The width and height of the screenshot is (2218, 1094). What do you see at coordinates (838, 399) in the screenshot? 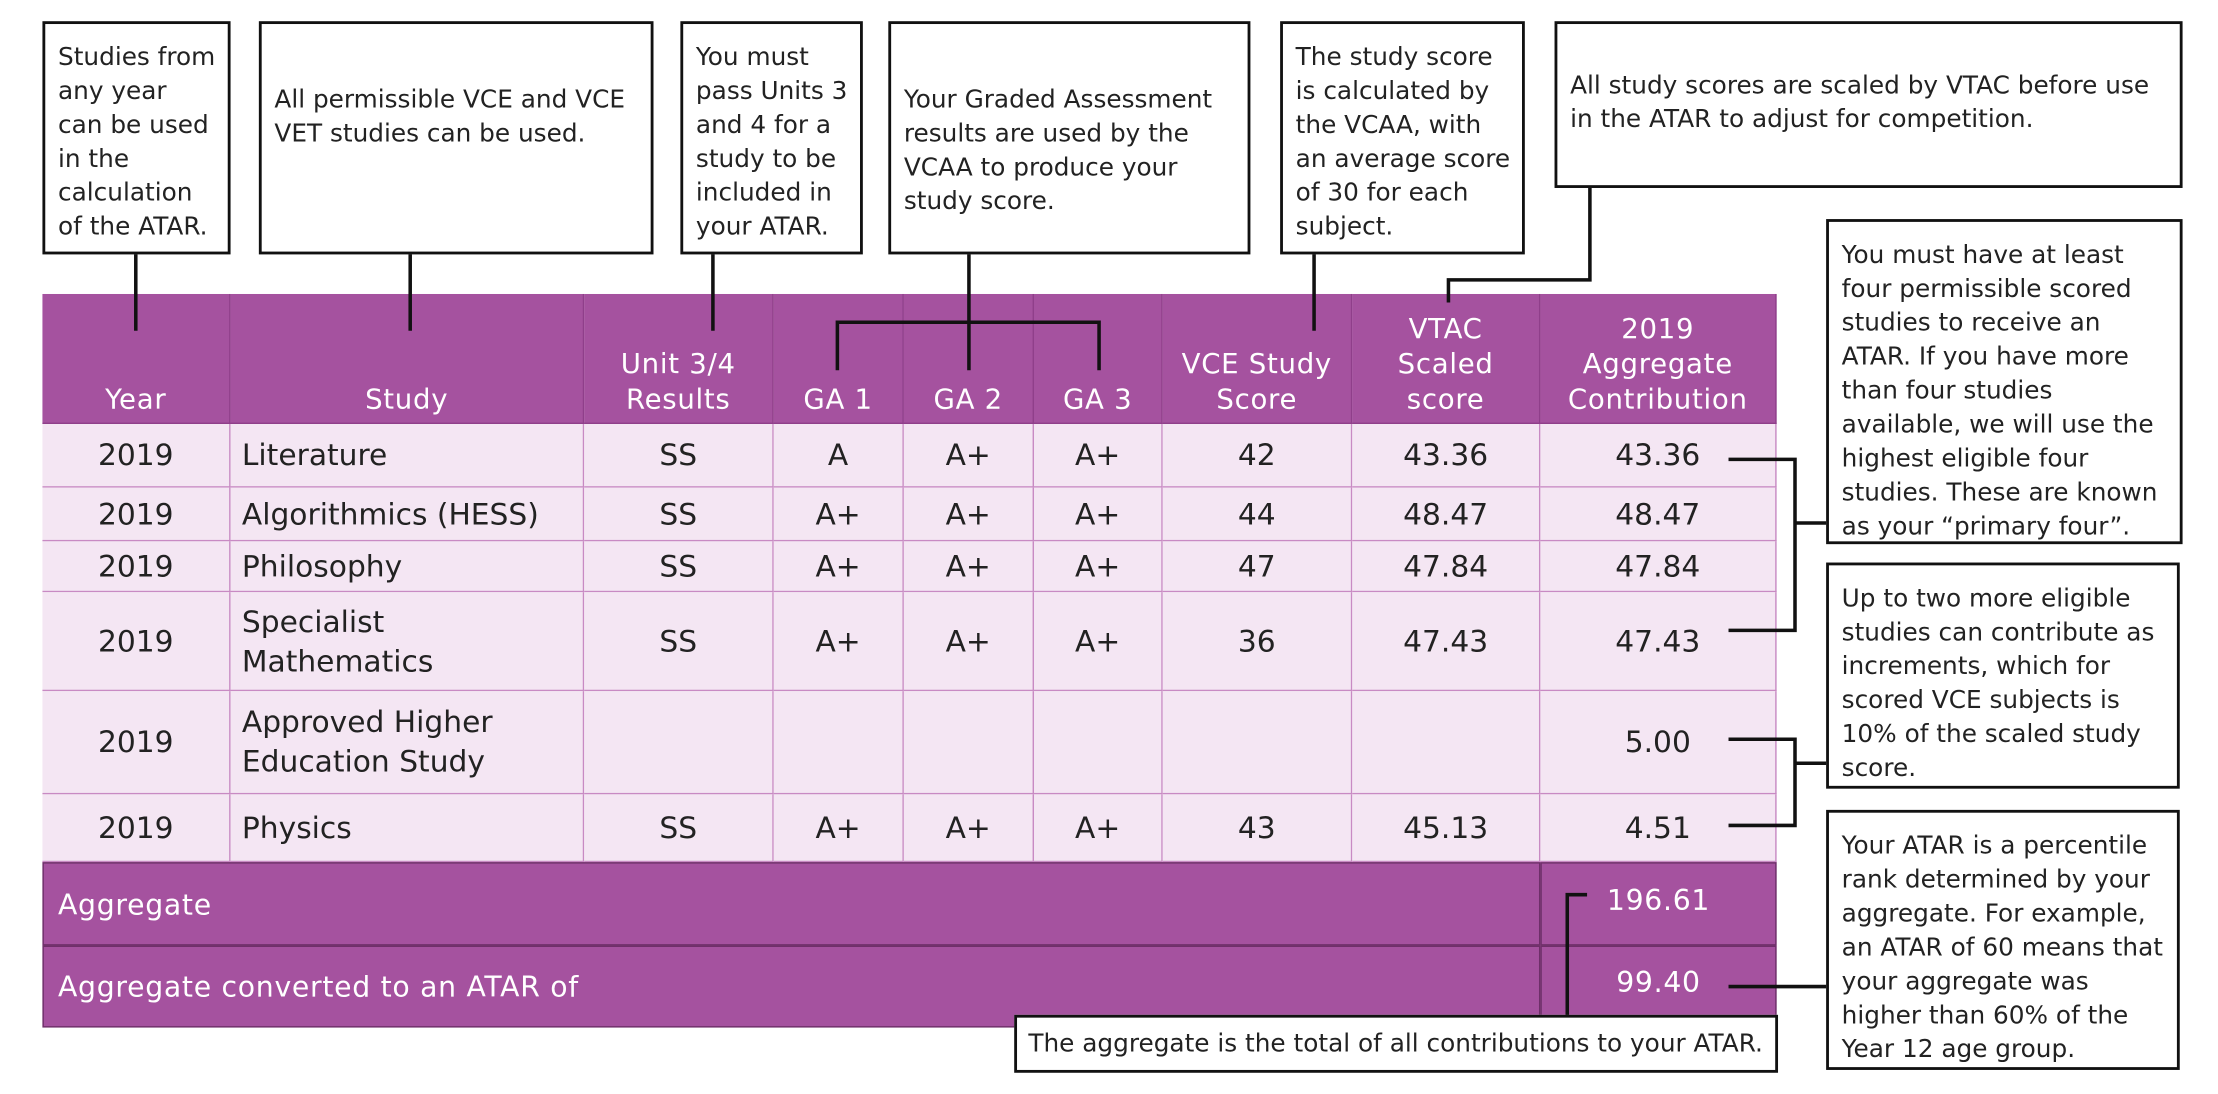
I see `text: GA 1` at bounding box center [838, 399].